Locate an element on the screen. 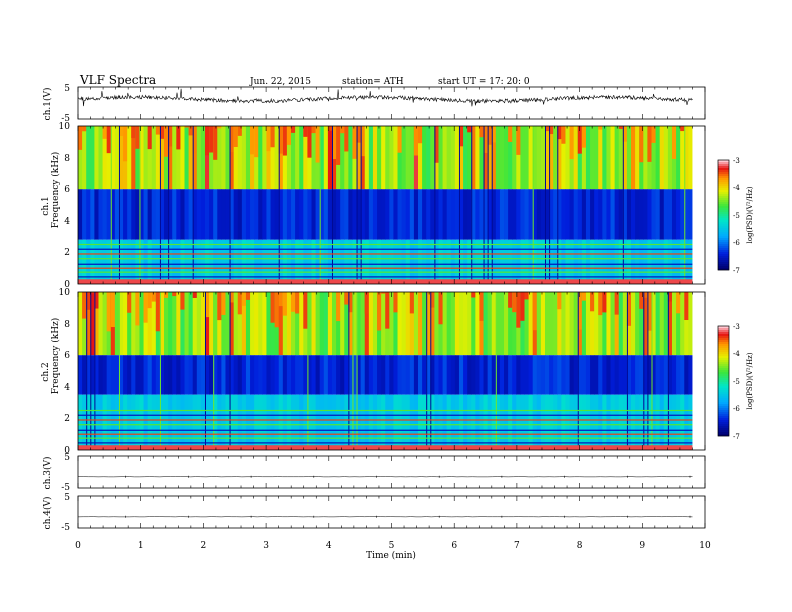 The image size is (792, 612). ch2-frequency-ylabel: Frequency (kHz) is located at coordinates (55, 356).